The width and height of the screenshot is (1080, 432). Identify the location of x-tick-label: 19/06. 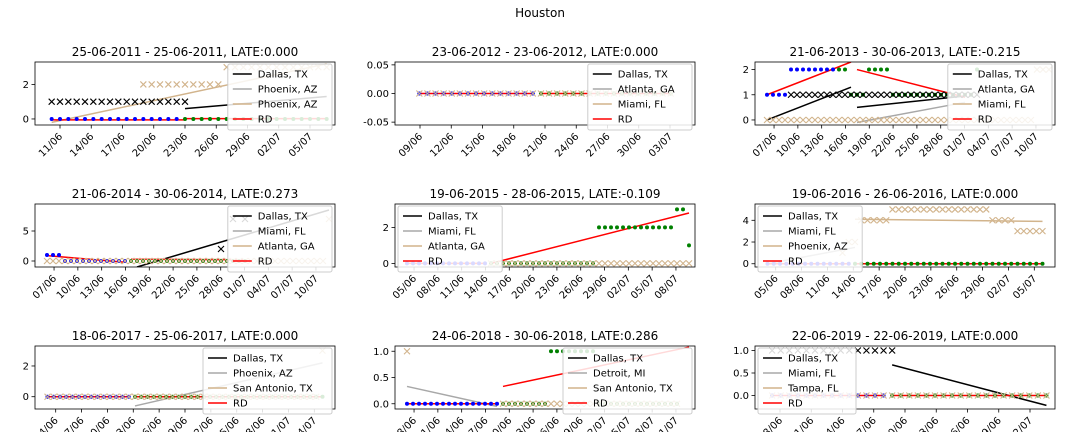
(860, 145).